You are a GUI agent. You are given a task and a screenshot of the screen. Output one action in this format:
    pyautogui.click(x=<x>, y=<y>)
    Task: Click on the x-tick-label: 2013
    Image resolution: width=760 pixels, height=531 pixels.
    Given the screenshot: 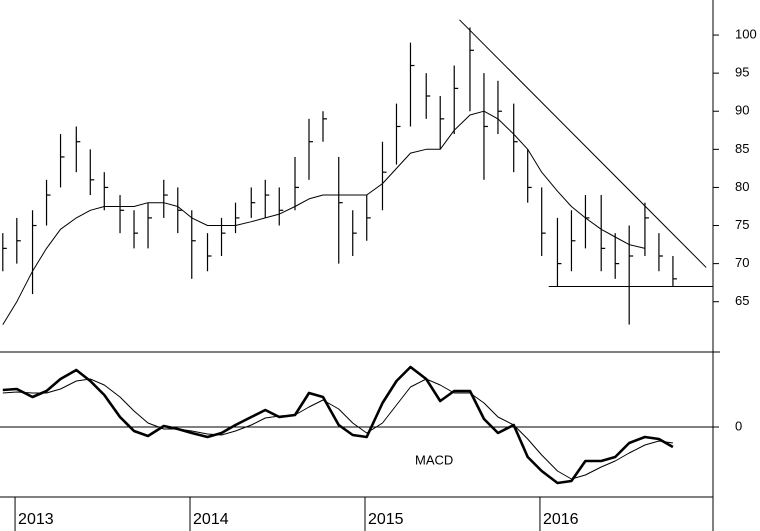 What is the action you would take?
    pyautogui.click(x=36, y=519)
    